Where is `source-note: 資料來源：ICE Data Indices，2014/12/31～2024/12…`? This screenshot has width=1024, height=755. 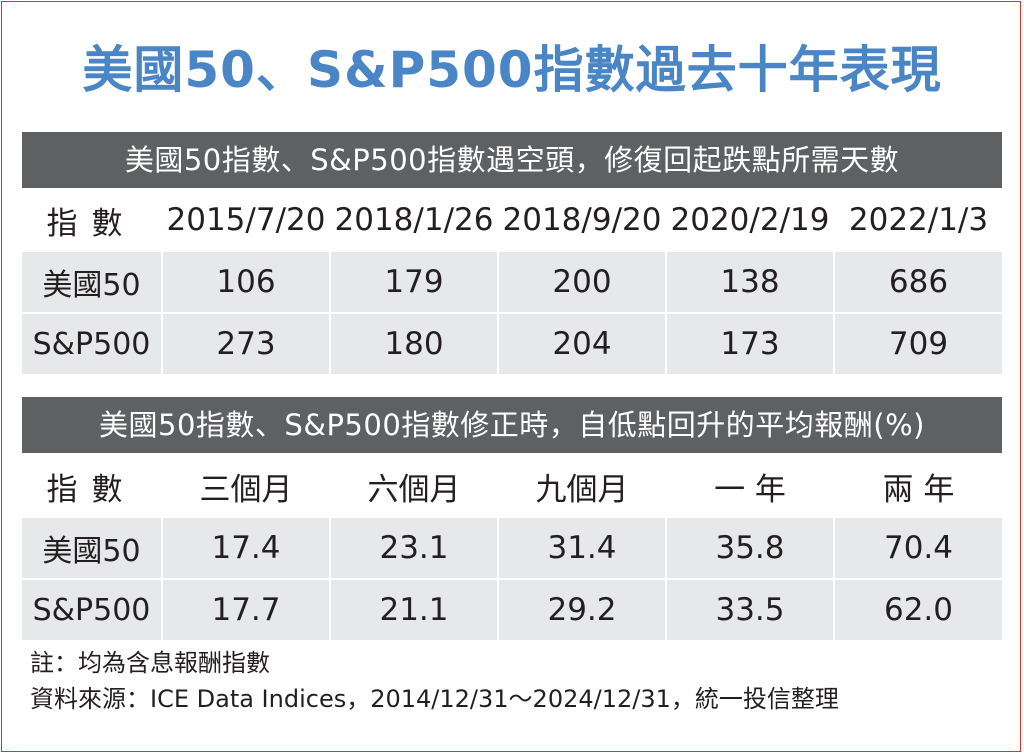
source-note: 資料來源：ICE Data Indices，2014/12/31～2024/12… is located at coordinates (434, 699).